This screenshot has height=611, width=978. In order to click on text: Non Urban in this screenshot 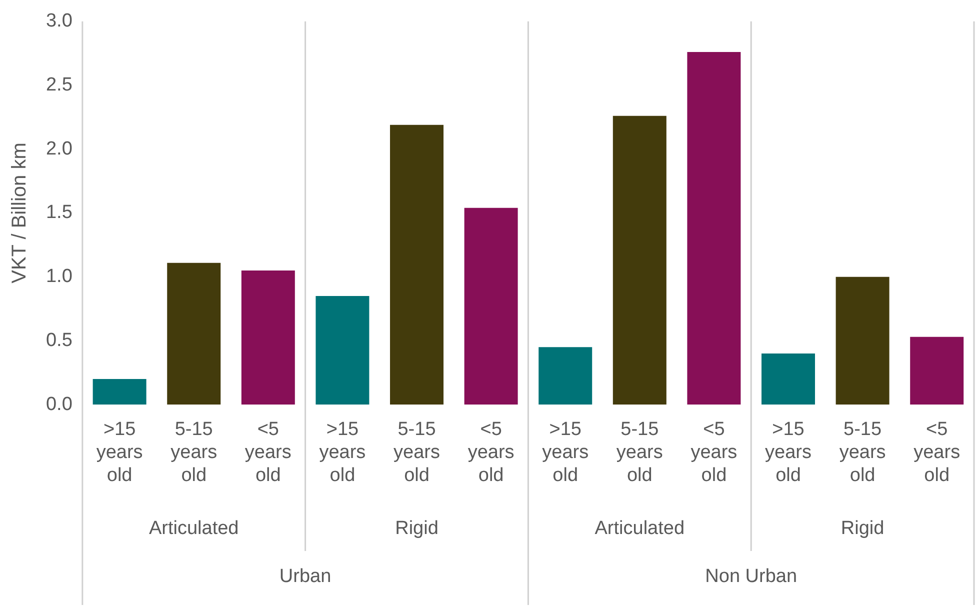, I will do `click(751, 577)`.